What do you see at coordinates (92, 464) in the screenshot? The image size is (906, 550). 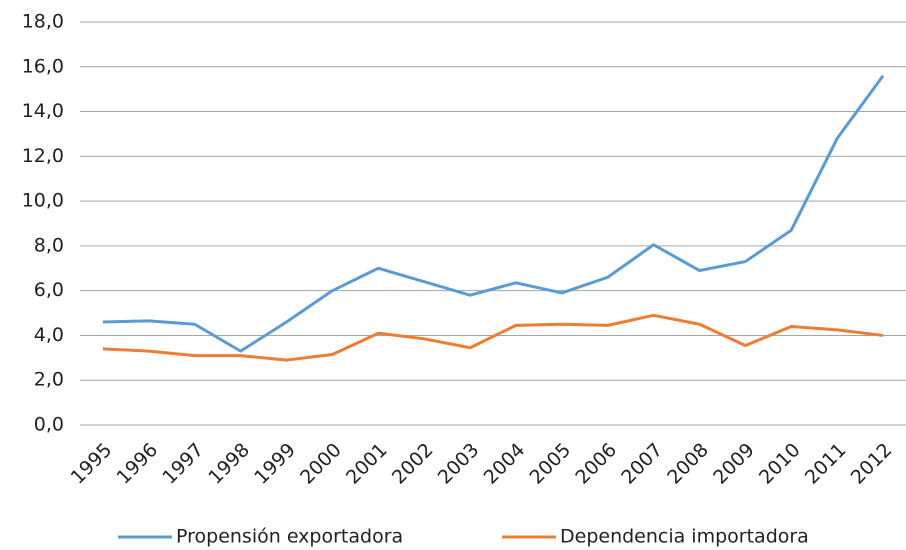 I see `x-tick-label: 1995` at bounding box center [92, 464].